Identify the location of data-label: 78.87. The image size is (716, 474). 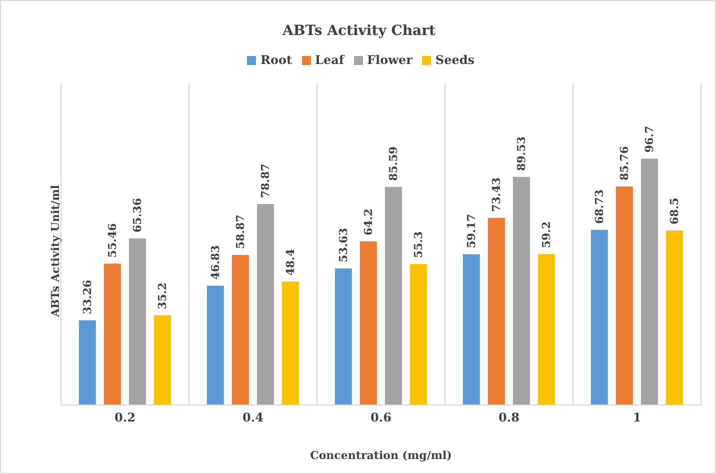
(265, 181).